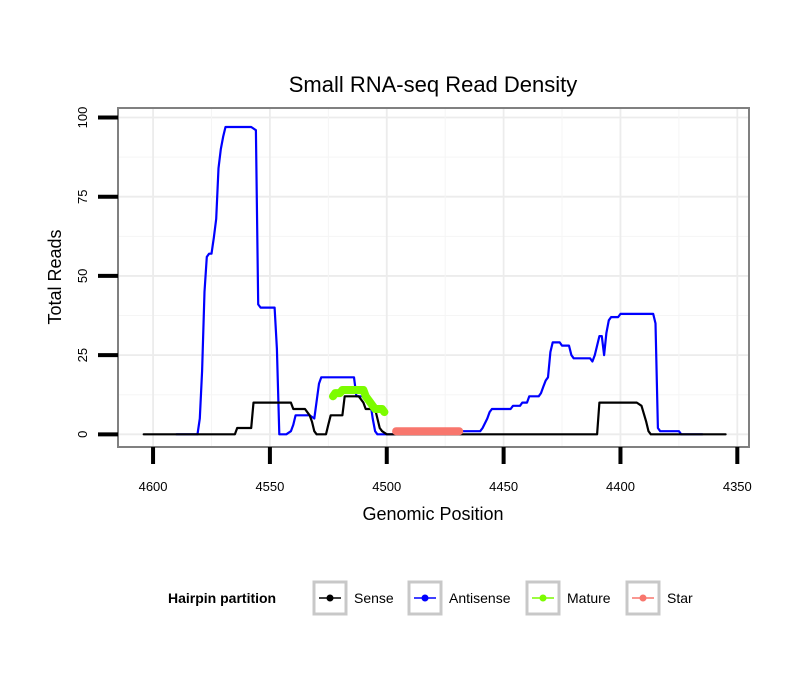 The width and height of the screenshot is (810, 690). Describe the element at coordinates (432, 514) in the screenshot. I see `x-axis-label: Genomic Position` at that location.